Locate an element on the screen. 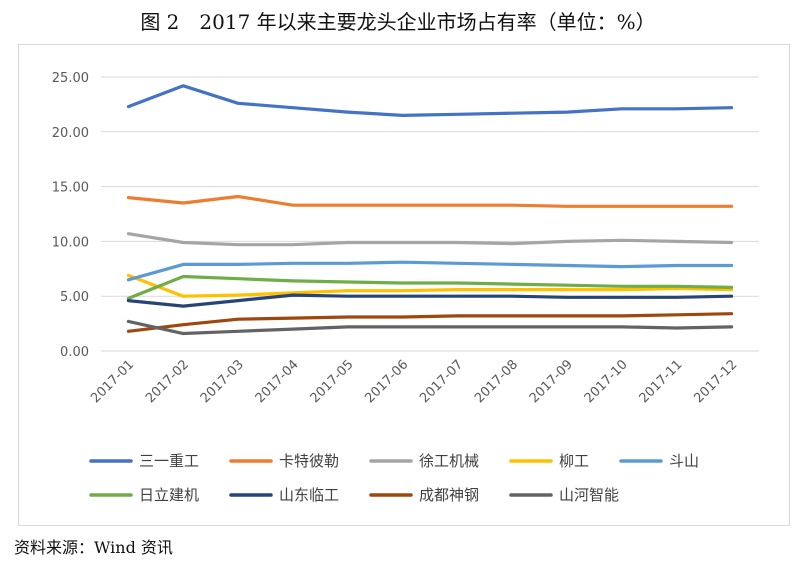  y-tick-label: 0.00 is located at coordinates (74, 352).